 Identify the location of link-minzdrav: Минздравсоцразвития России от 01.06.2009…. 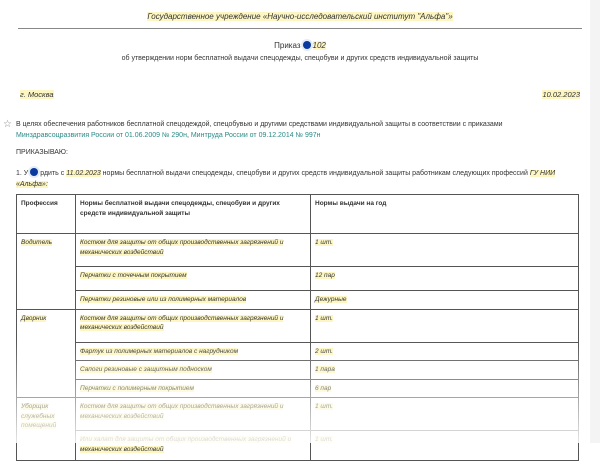
(101, 135).